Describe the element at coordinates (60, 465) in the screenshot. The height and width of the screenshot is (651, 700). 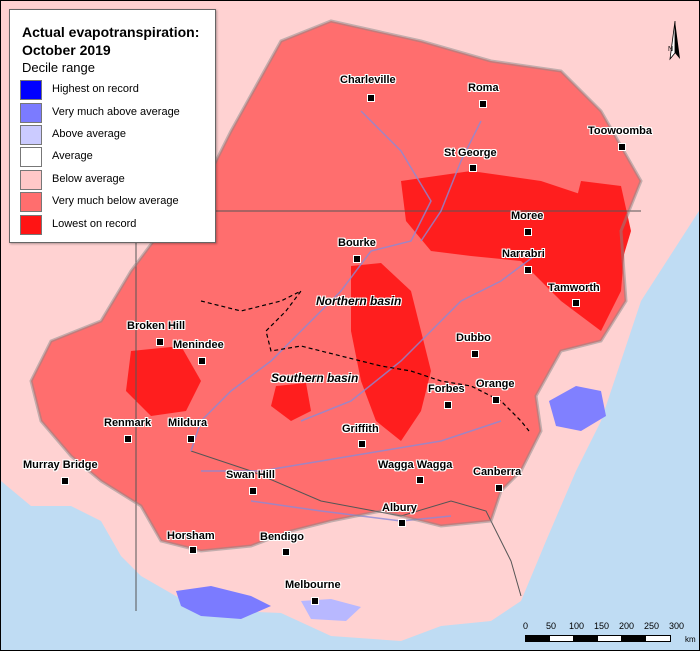
I see `place-label-murray-bridge: Murray Bridge` at that location.